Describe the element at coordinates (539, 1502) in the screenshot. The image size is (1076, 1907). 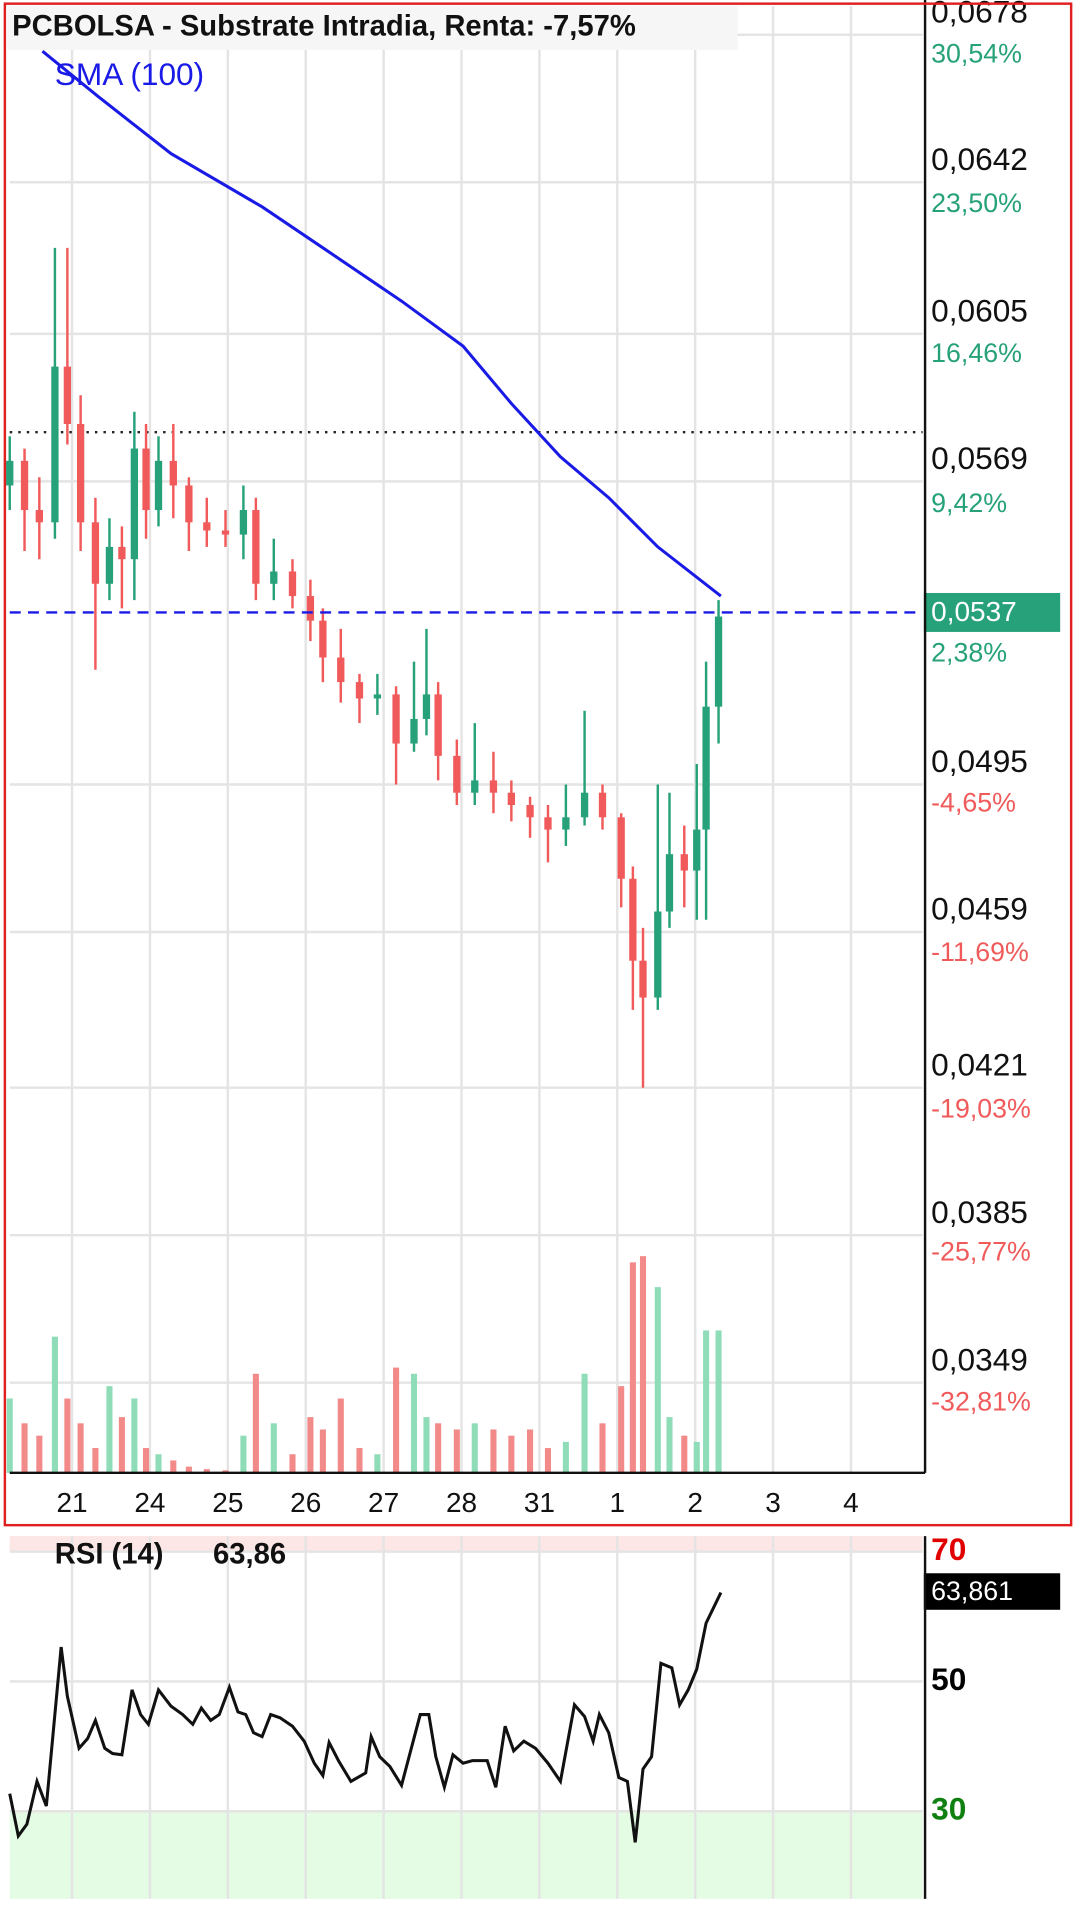
I see `x-tick-label: 31` at that location.